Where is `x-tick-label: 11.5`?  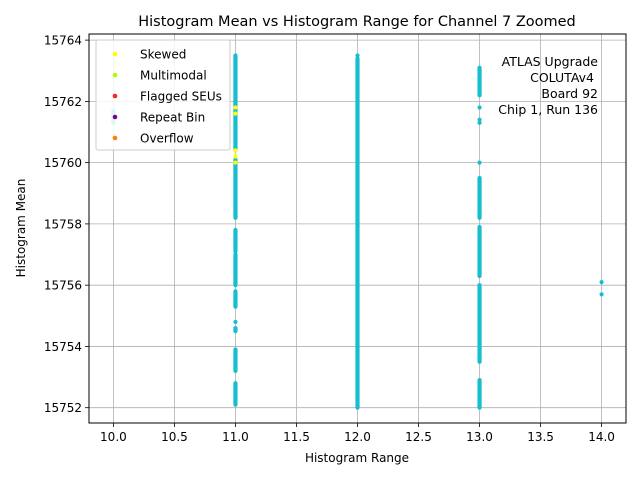 x-tick-label: 11.5 is located at coordinates (296, 437).